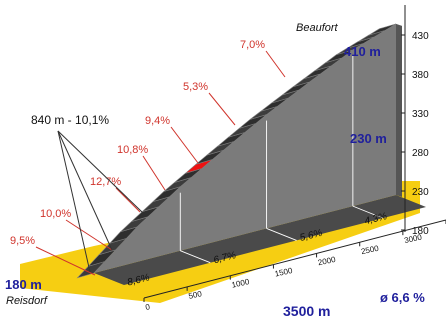  Describe the element at coordinates (22, 241) in the screenshot. I see `segment-gradient-label: 9,5%` at that location.